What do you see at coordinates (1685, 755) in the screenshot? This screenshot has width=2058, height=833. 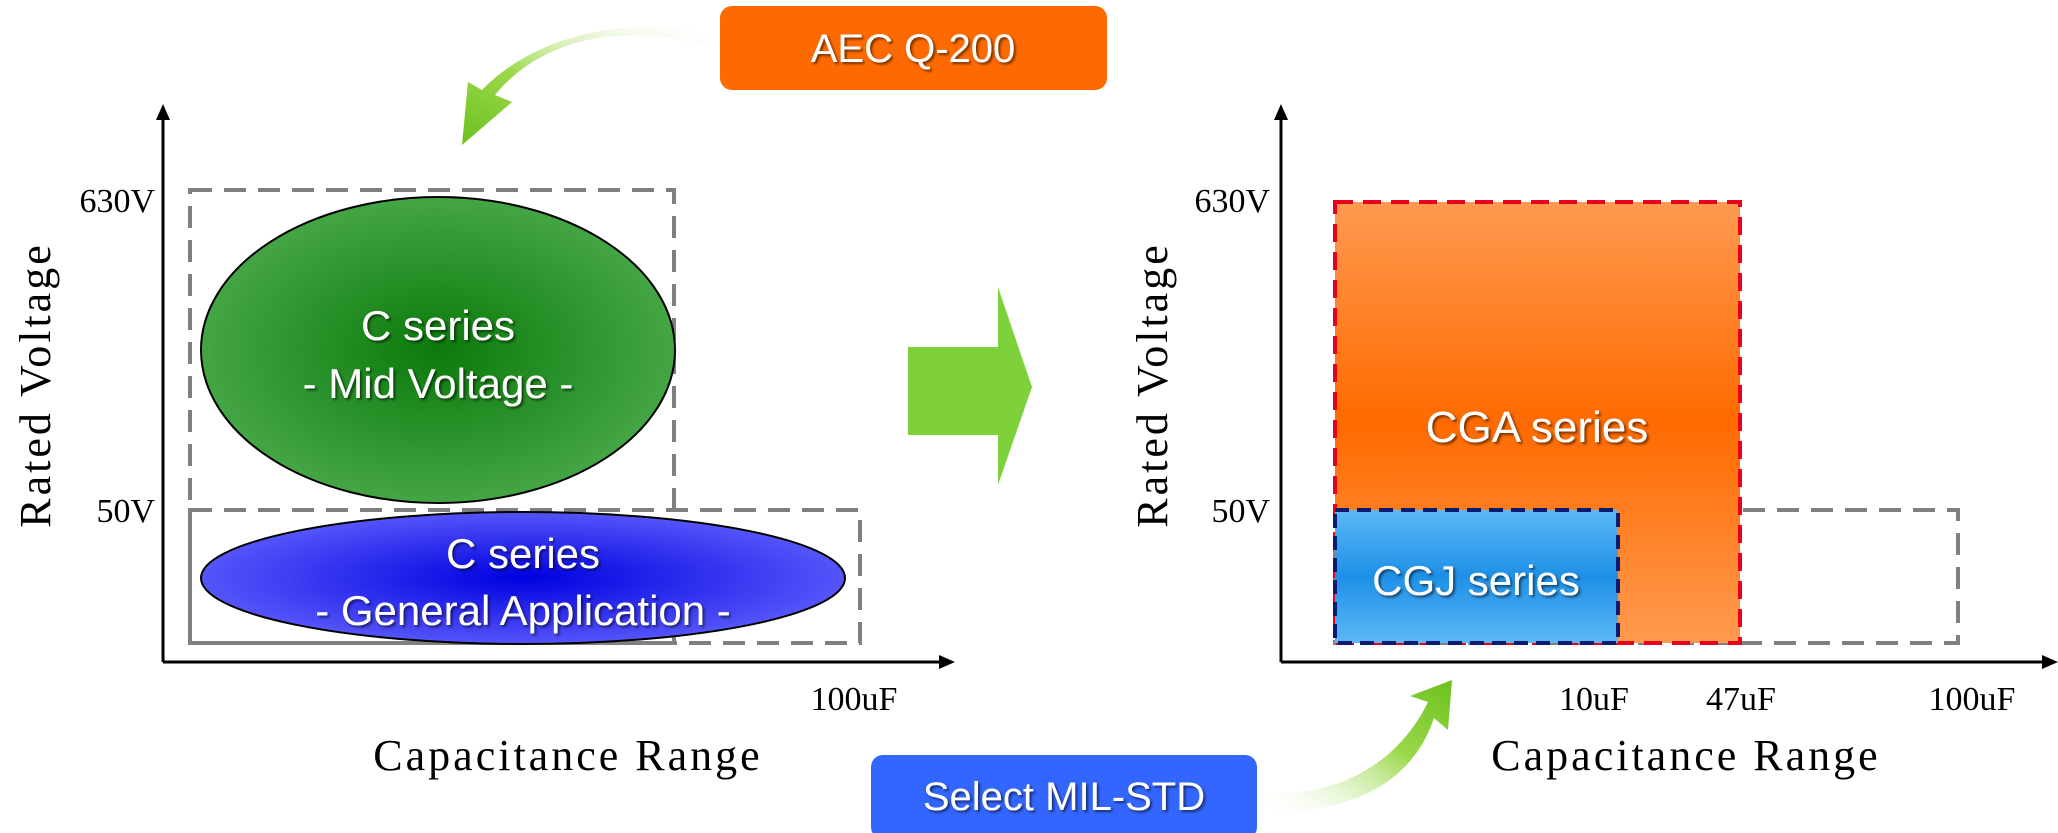 I see `right-x-axis-label: Capacitance Range` at bounding box center [1685, 755].